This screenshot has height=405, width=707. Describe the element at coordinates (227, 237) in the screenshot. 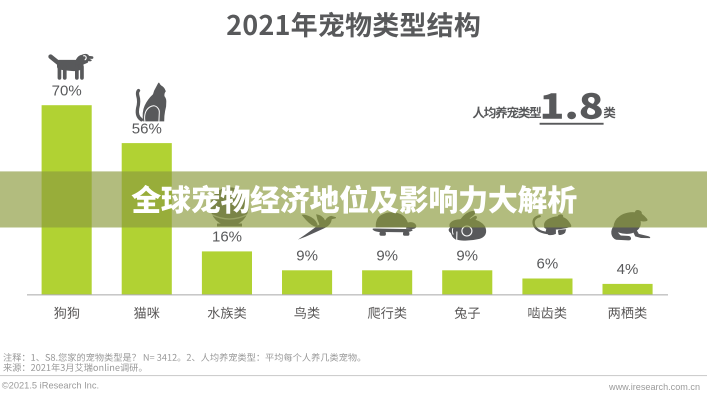

I see `svg-text: 16%` at that location.